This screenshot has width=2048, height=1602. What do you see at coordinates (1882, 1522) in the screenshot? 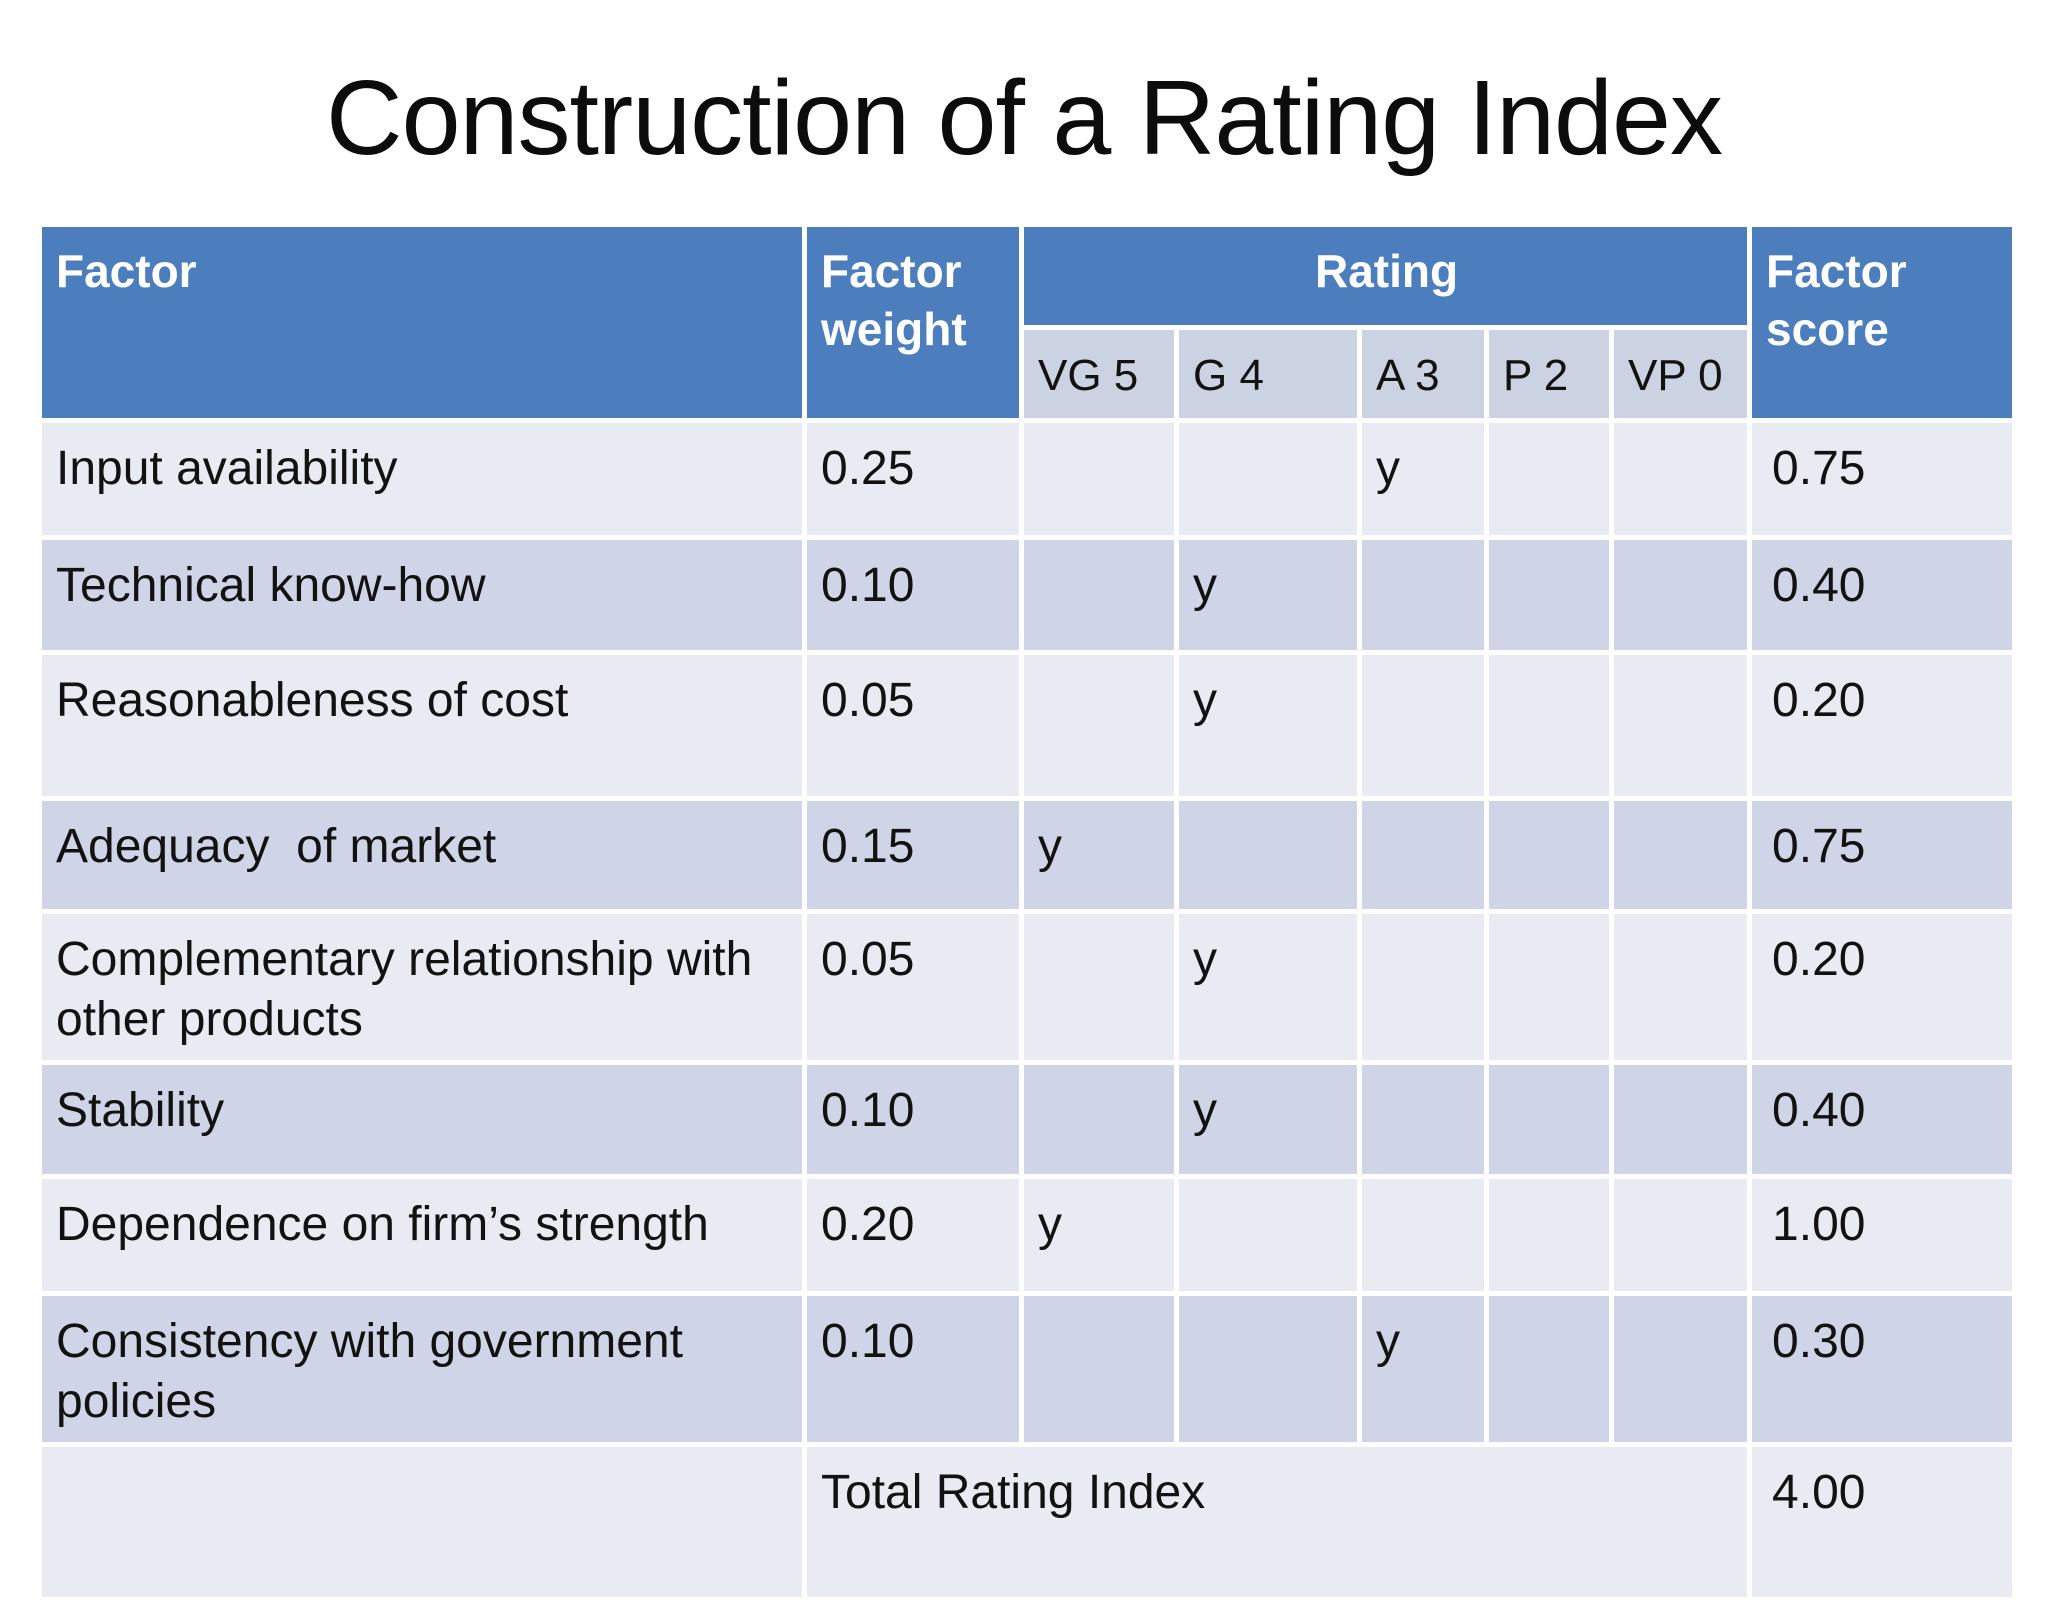
I see `total-score-cell: 4.00` at bounding box center [1882, 1522].